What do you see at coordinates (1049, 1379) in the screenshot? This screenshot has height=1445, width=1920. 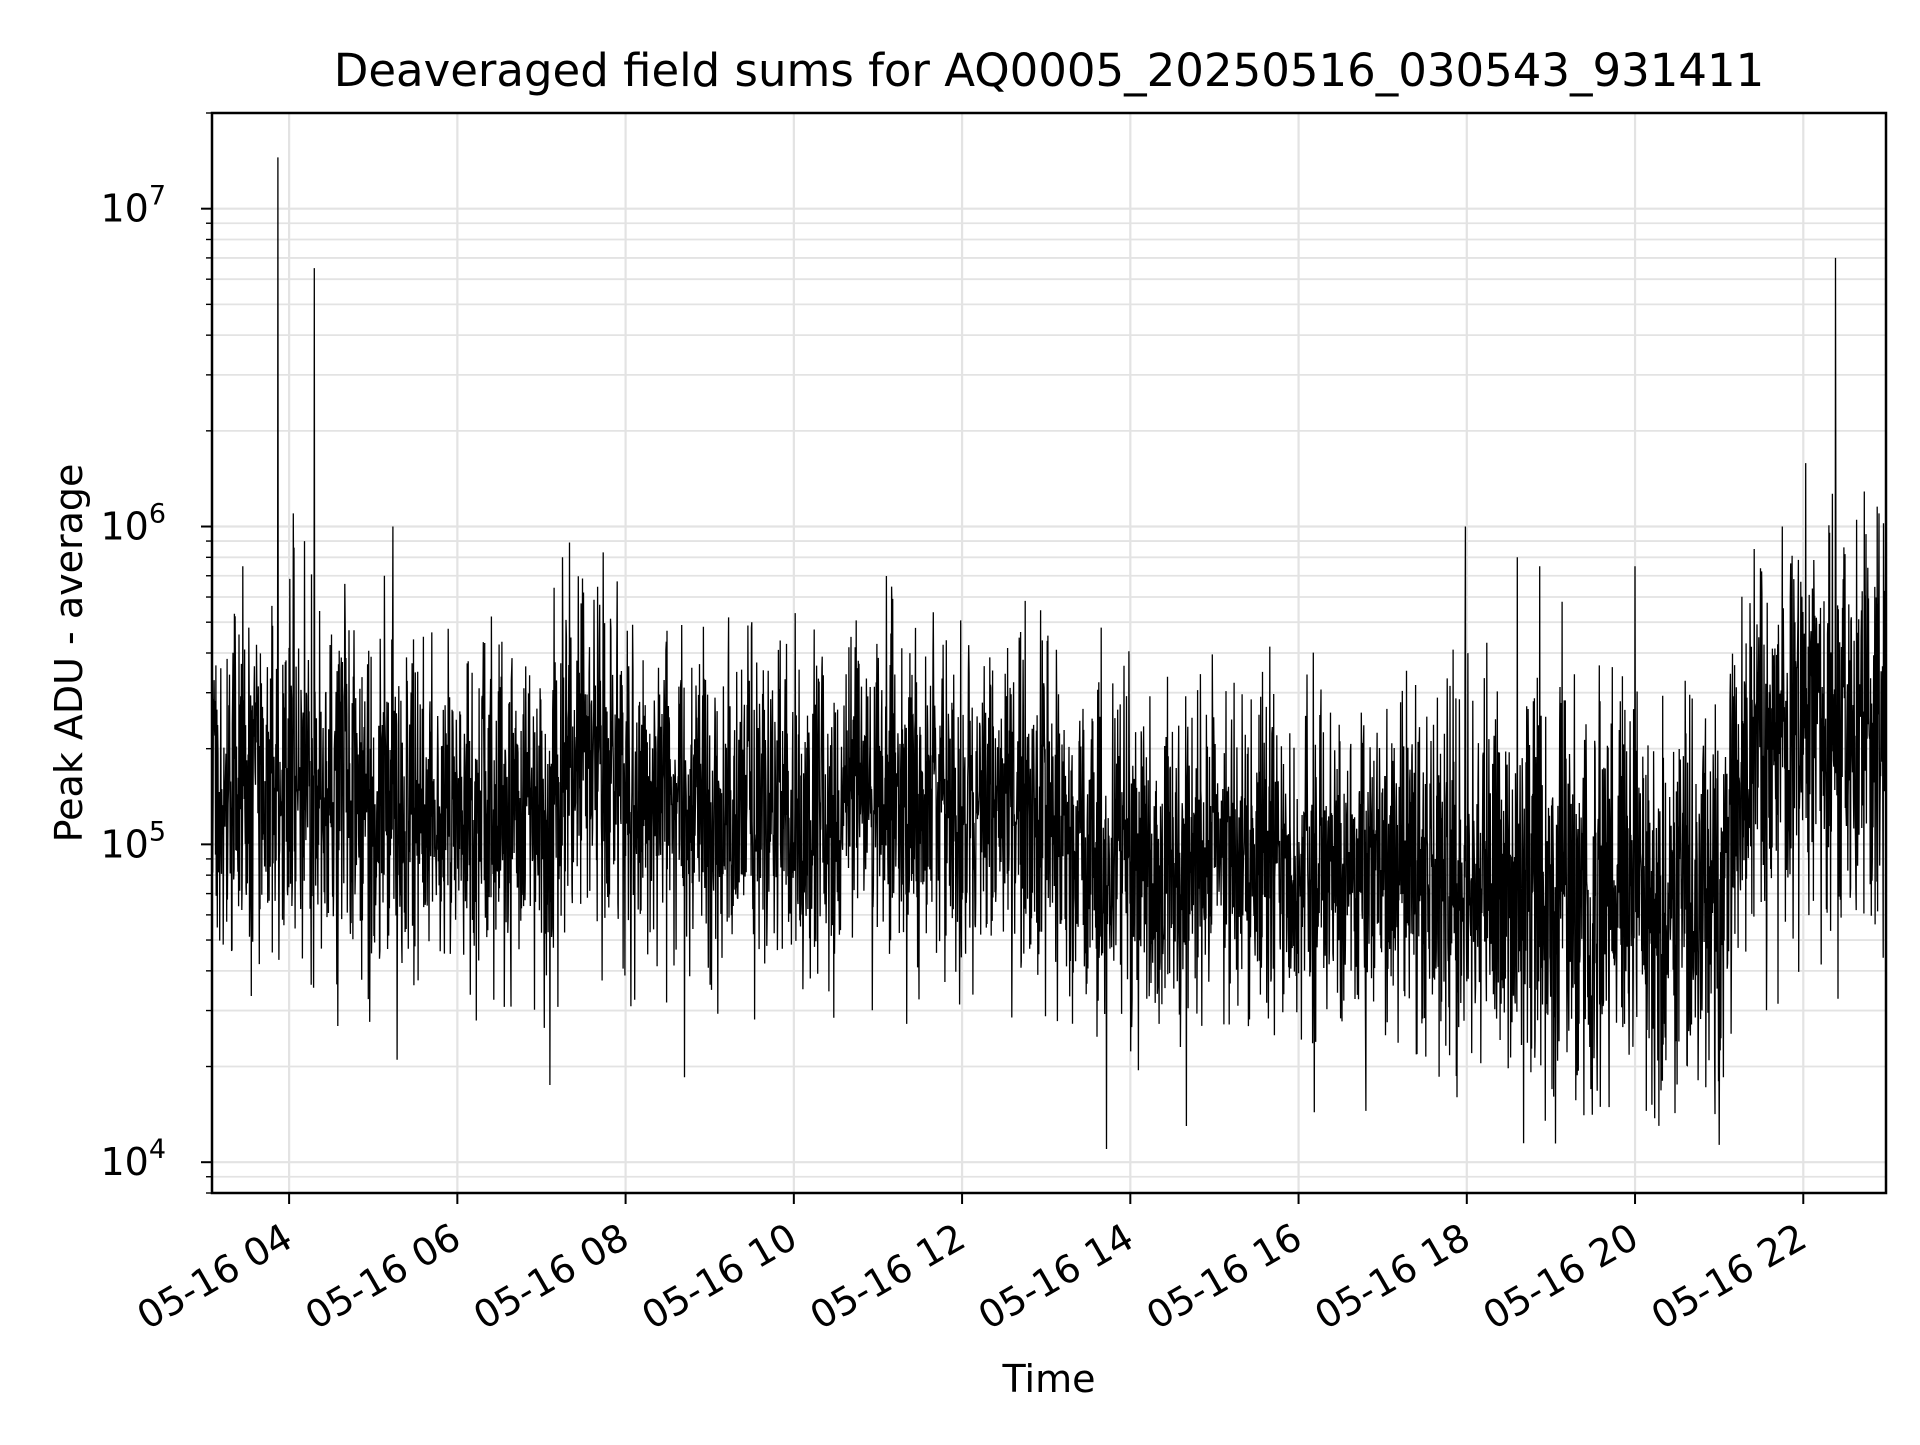 I see `x-axis-label: Time` at bounding box center [1049, 1379].